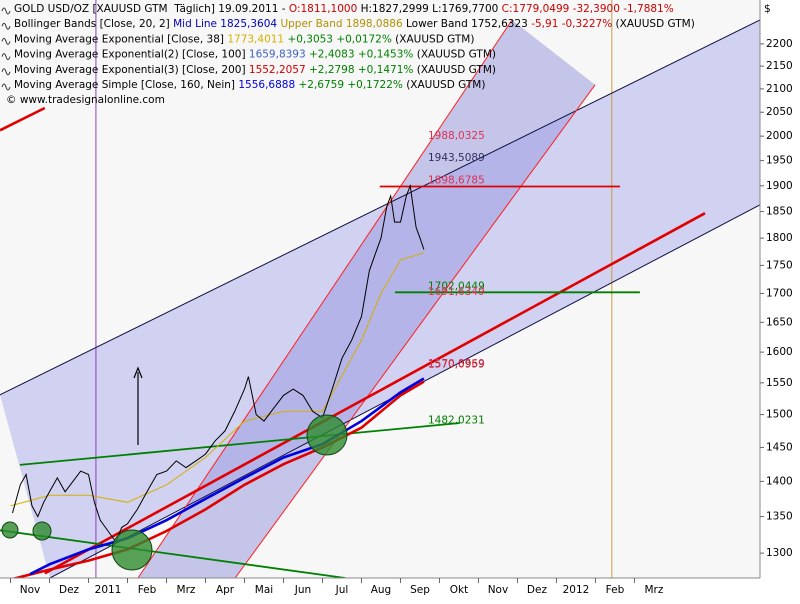 The image size is (800, 604). I want to click on price-label: 1570,0959, so click(456, 364).